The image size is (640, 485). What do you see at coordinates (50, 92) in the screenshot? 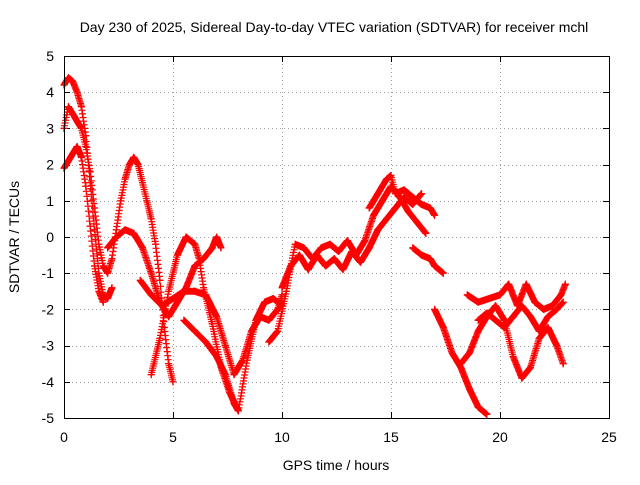
I see `y-tick-label-4: 4` at bounding box center [50, 92].